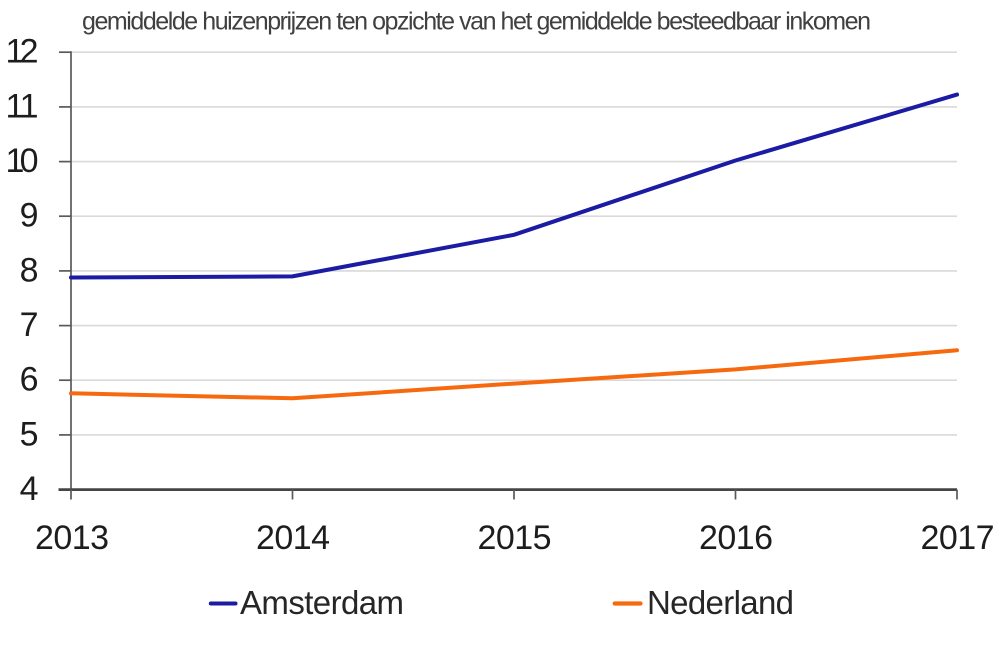  Describe the element at coordinates (322, 602) in the screenshot. I see `svg-text: Amsterdam` at that location.